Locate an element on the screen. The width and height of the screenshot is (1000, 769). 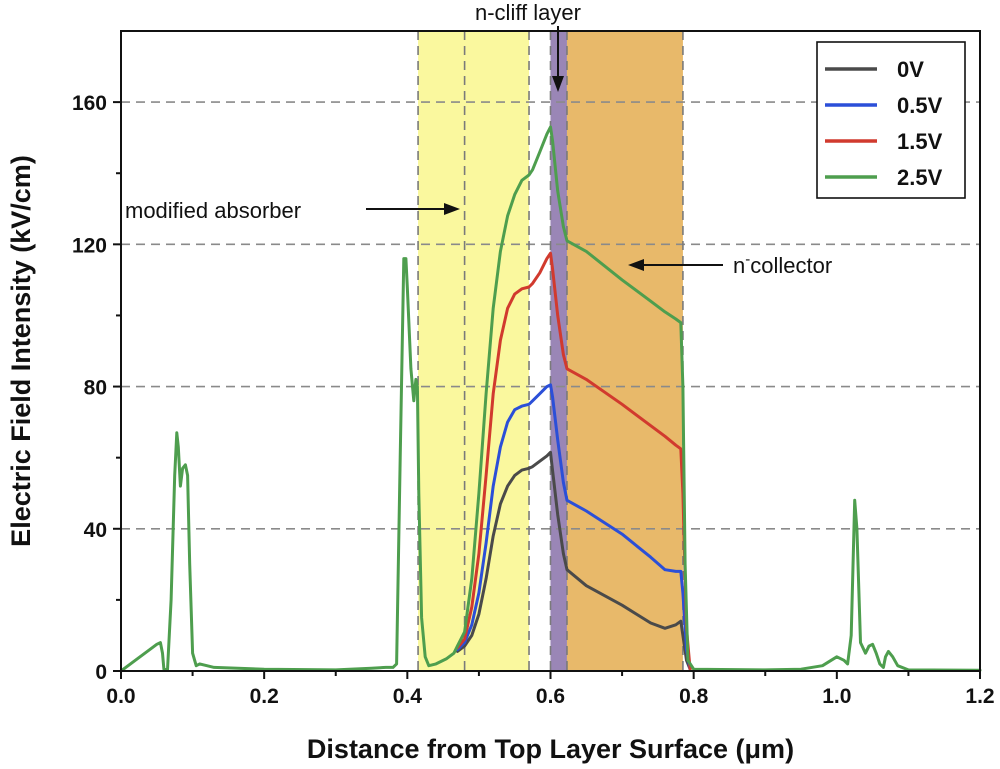
y-tick-label: 40 is located at coordinates (95, 530).